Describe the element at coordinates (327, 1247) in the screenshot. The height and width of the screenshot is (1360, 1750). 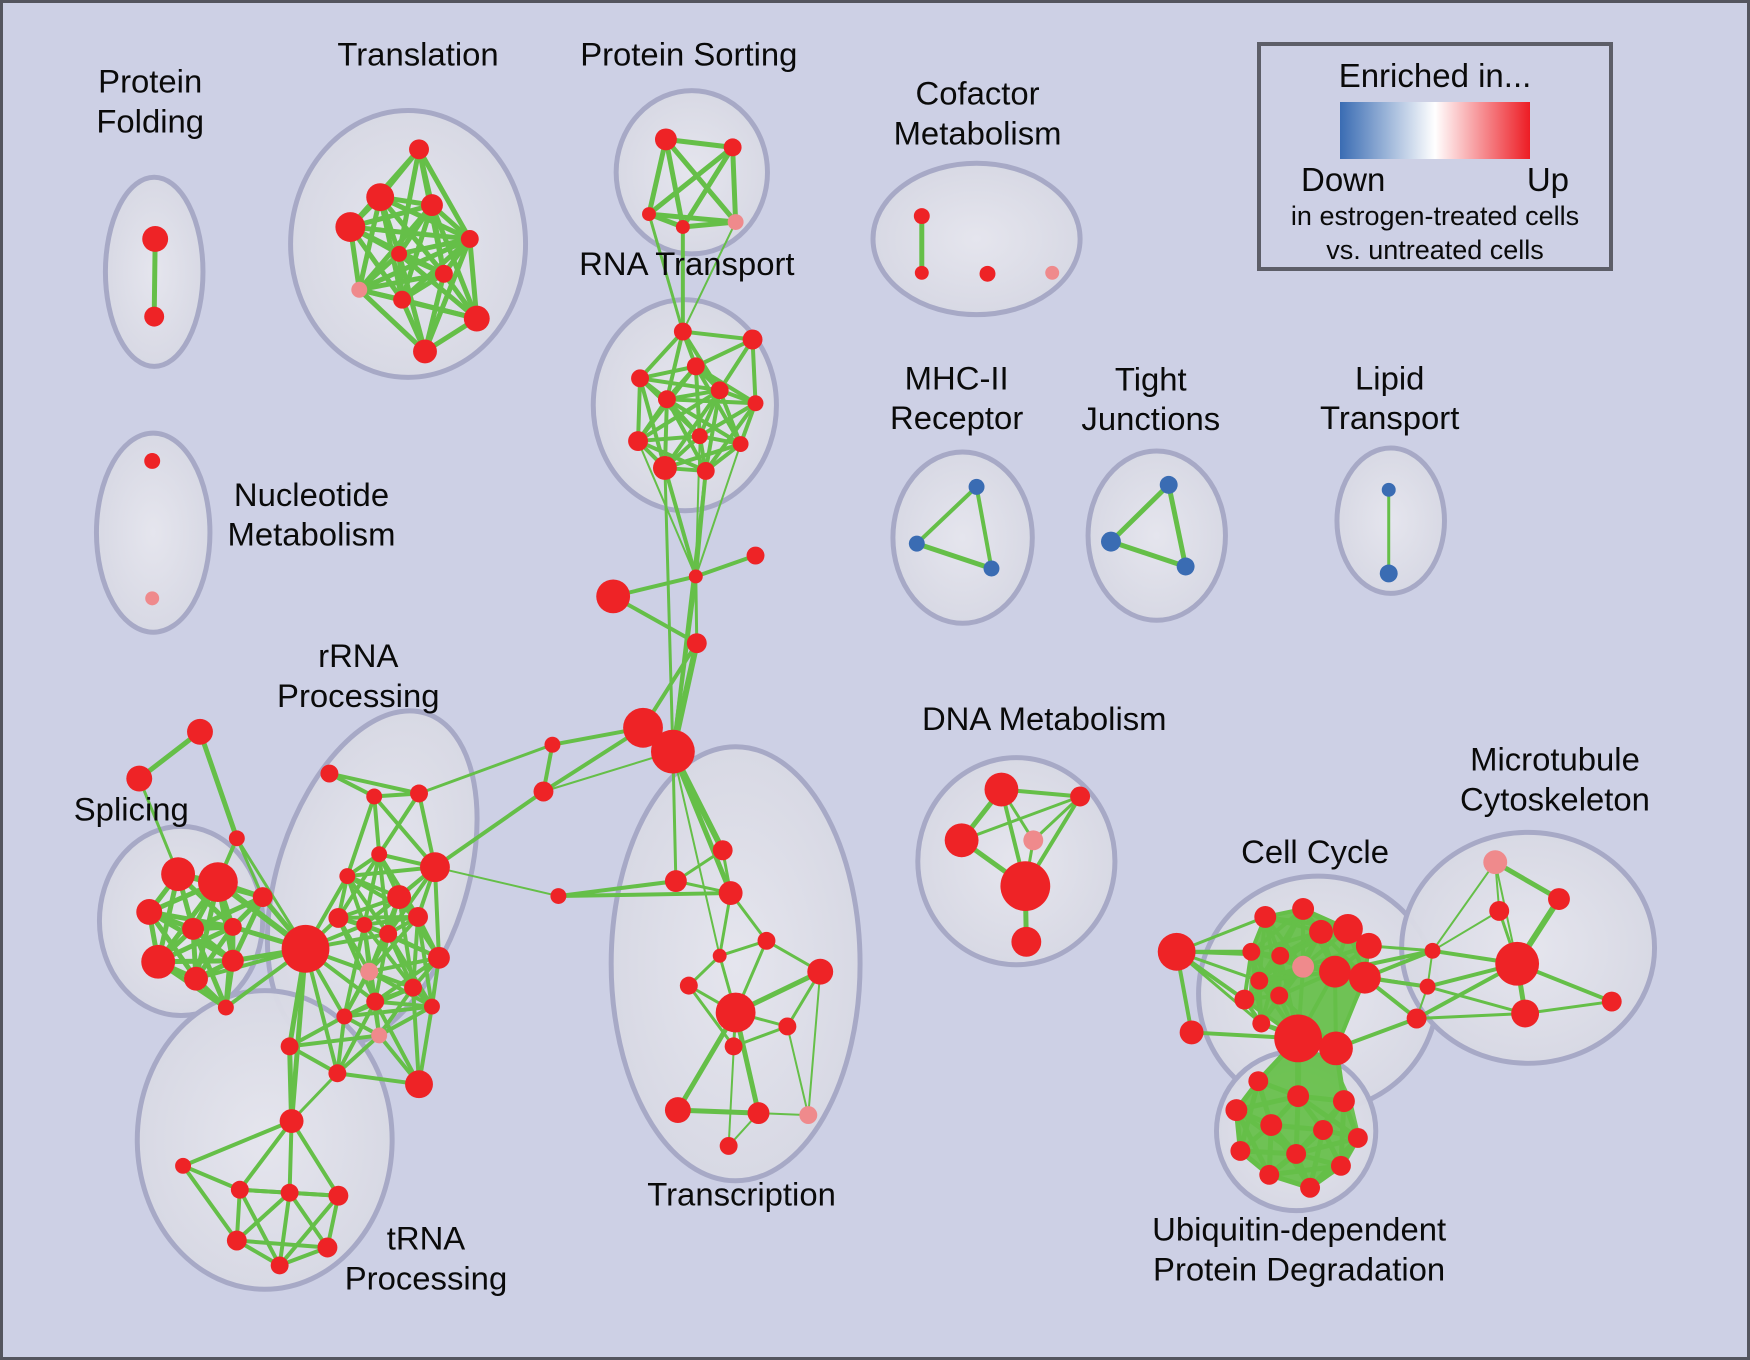
I see `node-h5` at that location.